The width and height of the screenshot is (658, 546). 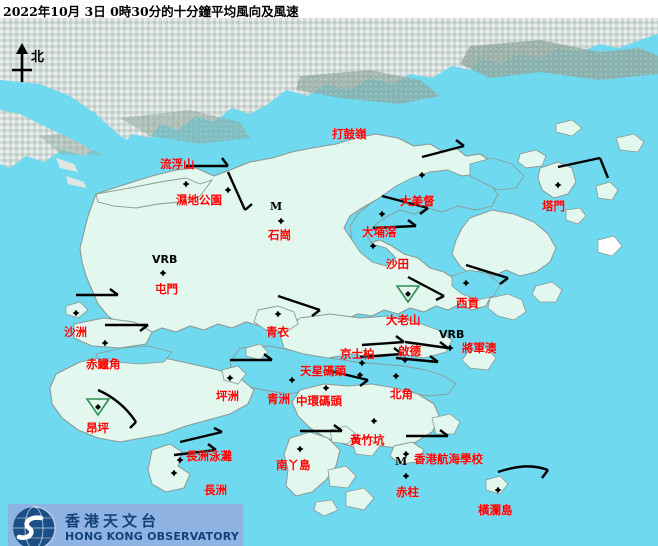 What do you see at coordinates (97, 428) in the screenshot?
I see `station-label-ngong-ping: 昂坪` at bounding box center [97, 428].